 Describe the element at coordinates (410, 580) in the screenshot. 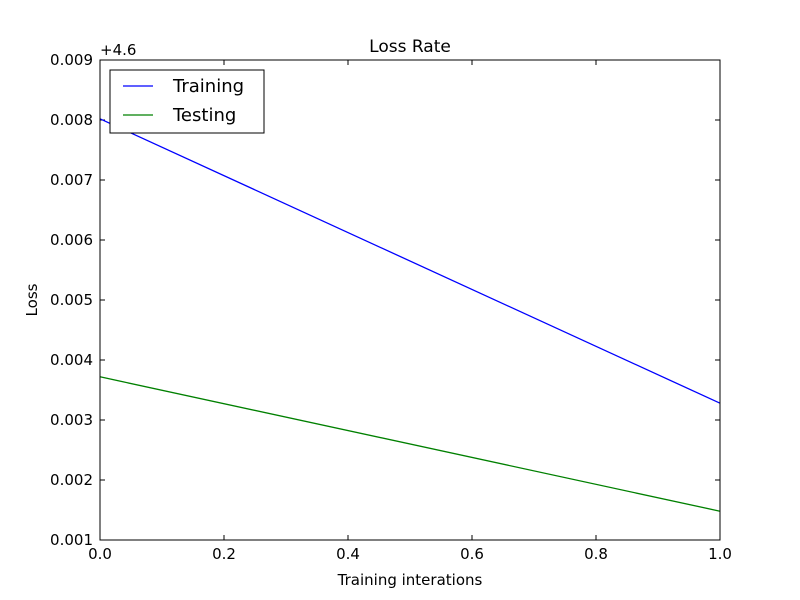

I see `x-axis-label: Training interations` at that location.